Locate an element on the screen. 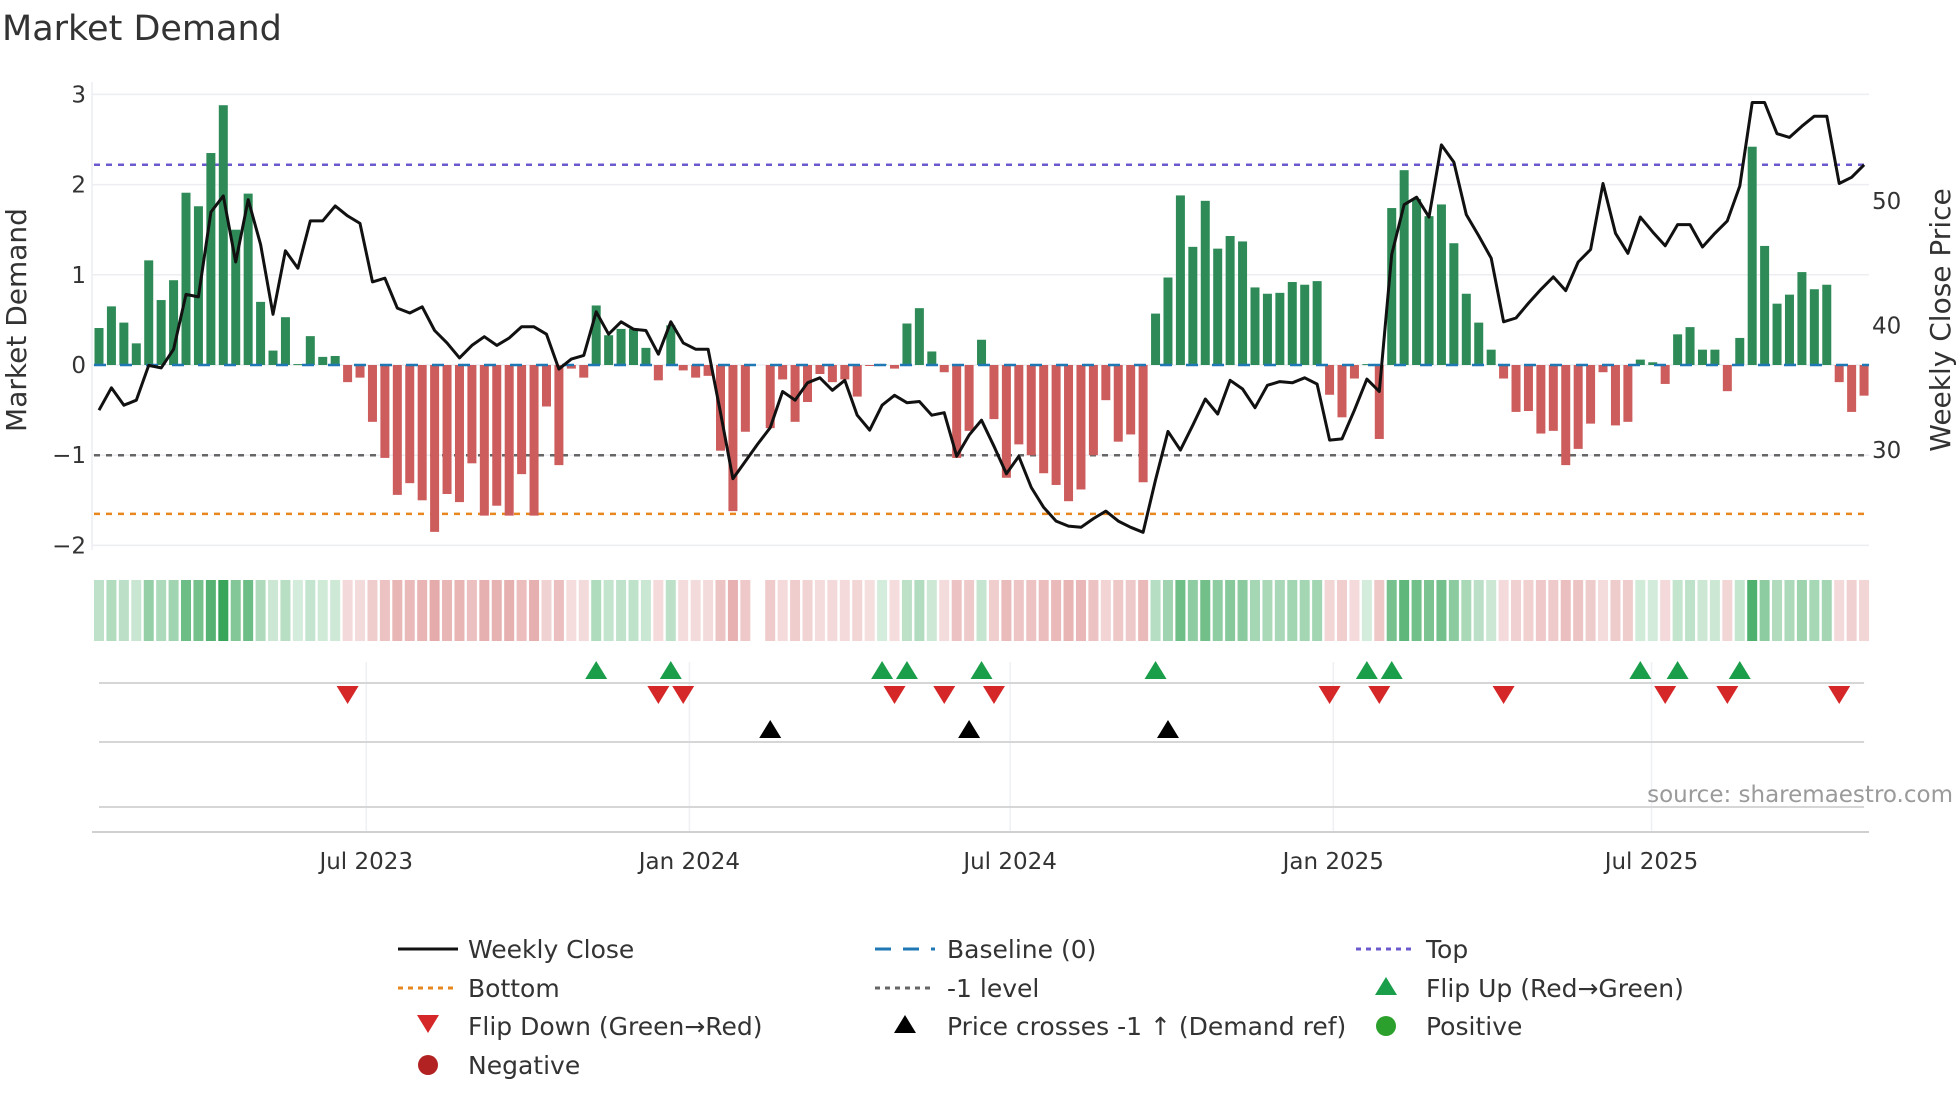  legend-swatch-triangle is located at coordinates (428, 1024).